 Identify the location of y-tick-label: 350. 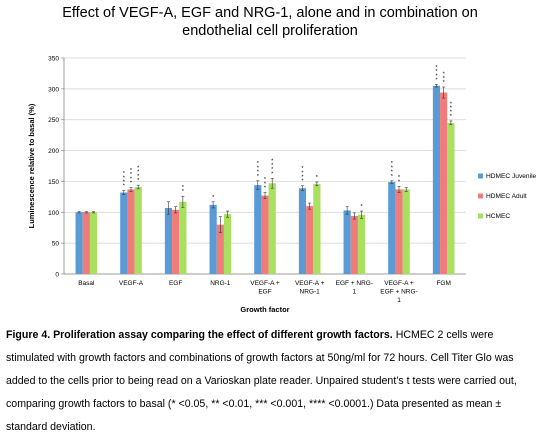
(53, 59).